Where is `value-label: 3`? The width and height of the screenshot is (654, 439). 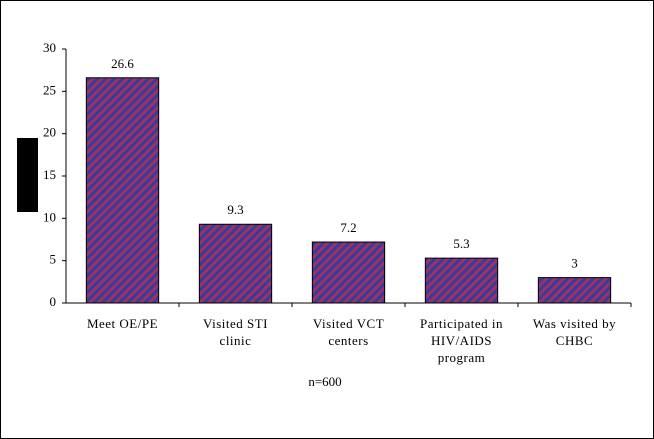 value-label: 3 is located at coordinates (574, 263).